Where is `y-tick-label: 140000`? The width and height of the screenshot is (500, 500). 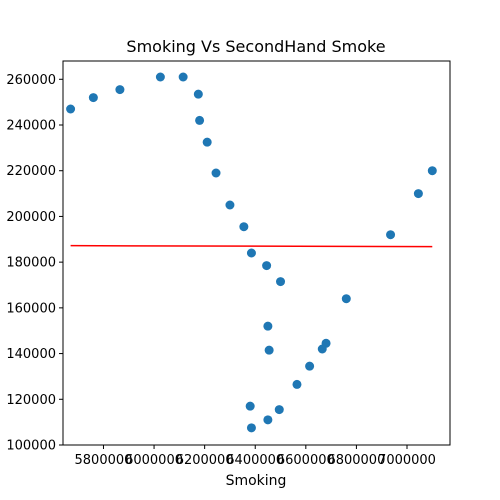
y-tick-label: 140000 is located at coordinates (31, 354).